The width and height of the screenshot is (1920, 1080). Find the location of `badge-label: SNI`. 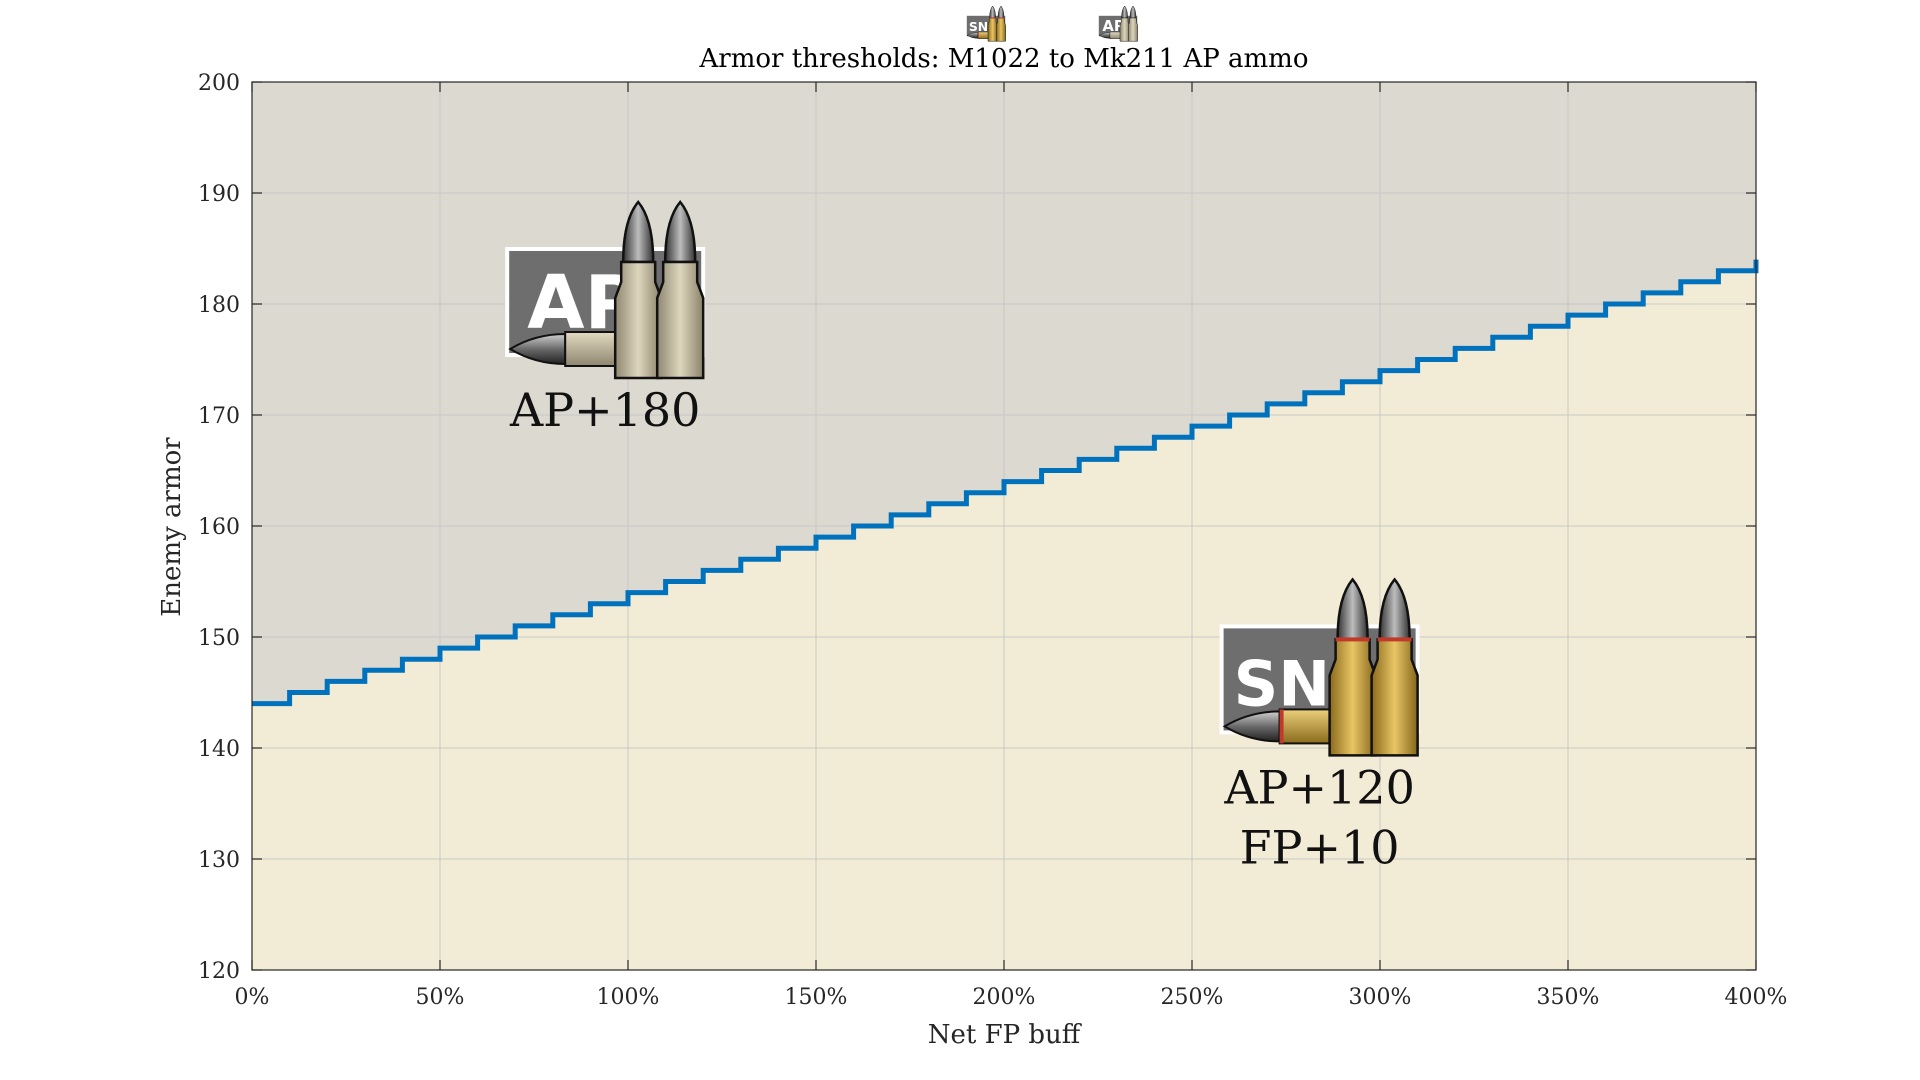

badge-label: SNI is located at coordinates (981, 26).